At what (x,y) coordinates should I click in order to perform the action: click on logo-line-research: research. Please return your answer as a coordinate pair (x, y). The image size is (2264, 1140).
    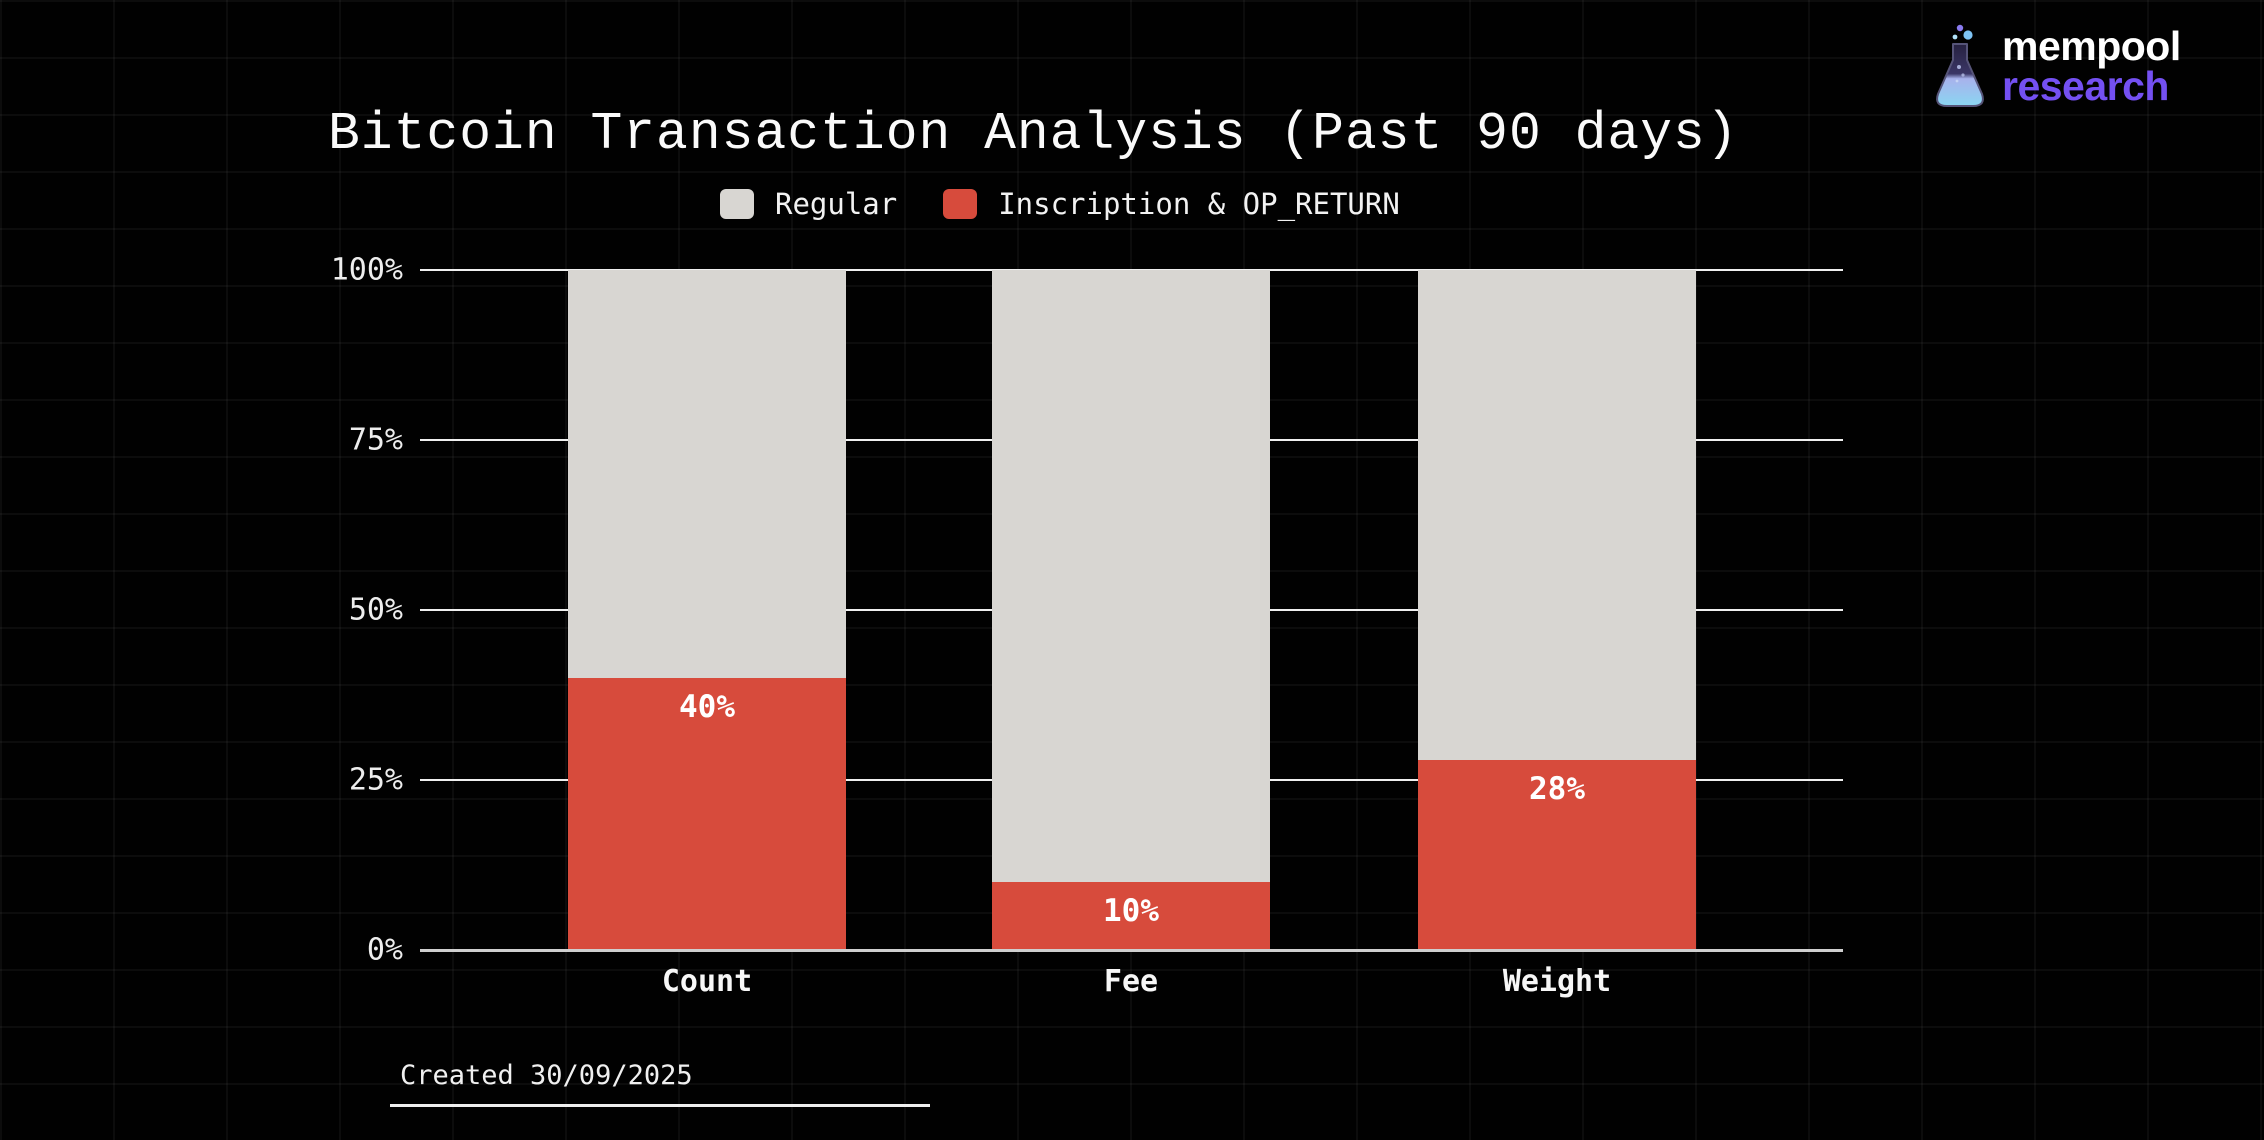
    Looking at the image, I should click on (2085, 86).